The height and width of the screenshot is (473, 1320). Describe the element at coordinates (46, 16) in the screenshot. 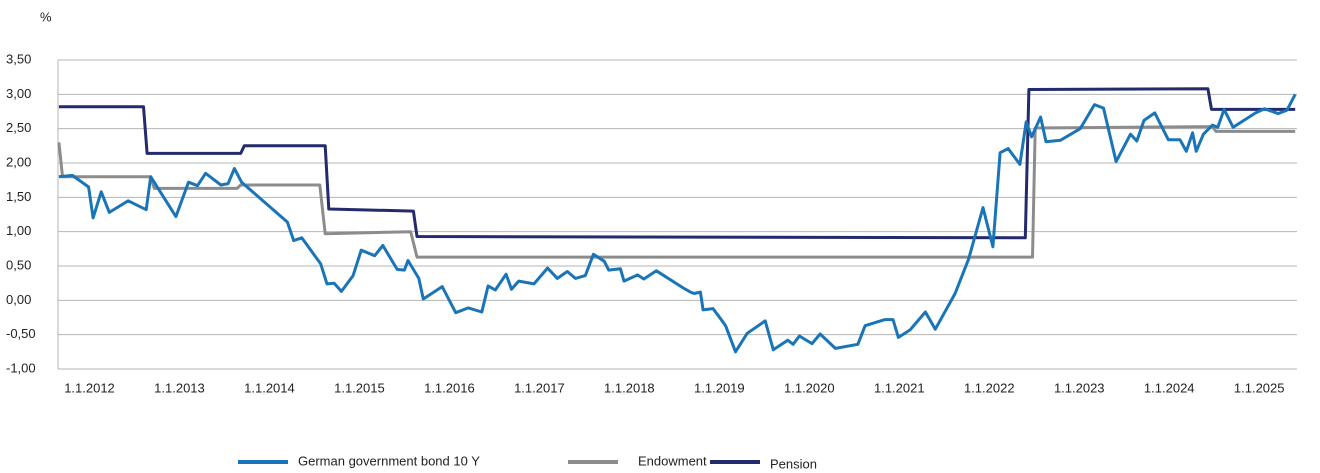

I see `y-axis-label: %` at that location.